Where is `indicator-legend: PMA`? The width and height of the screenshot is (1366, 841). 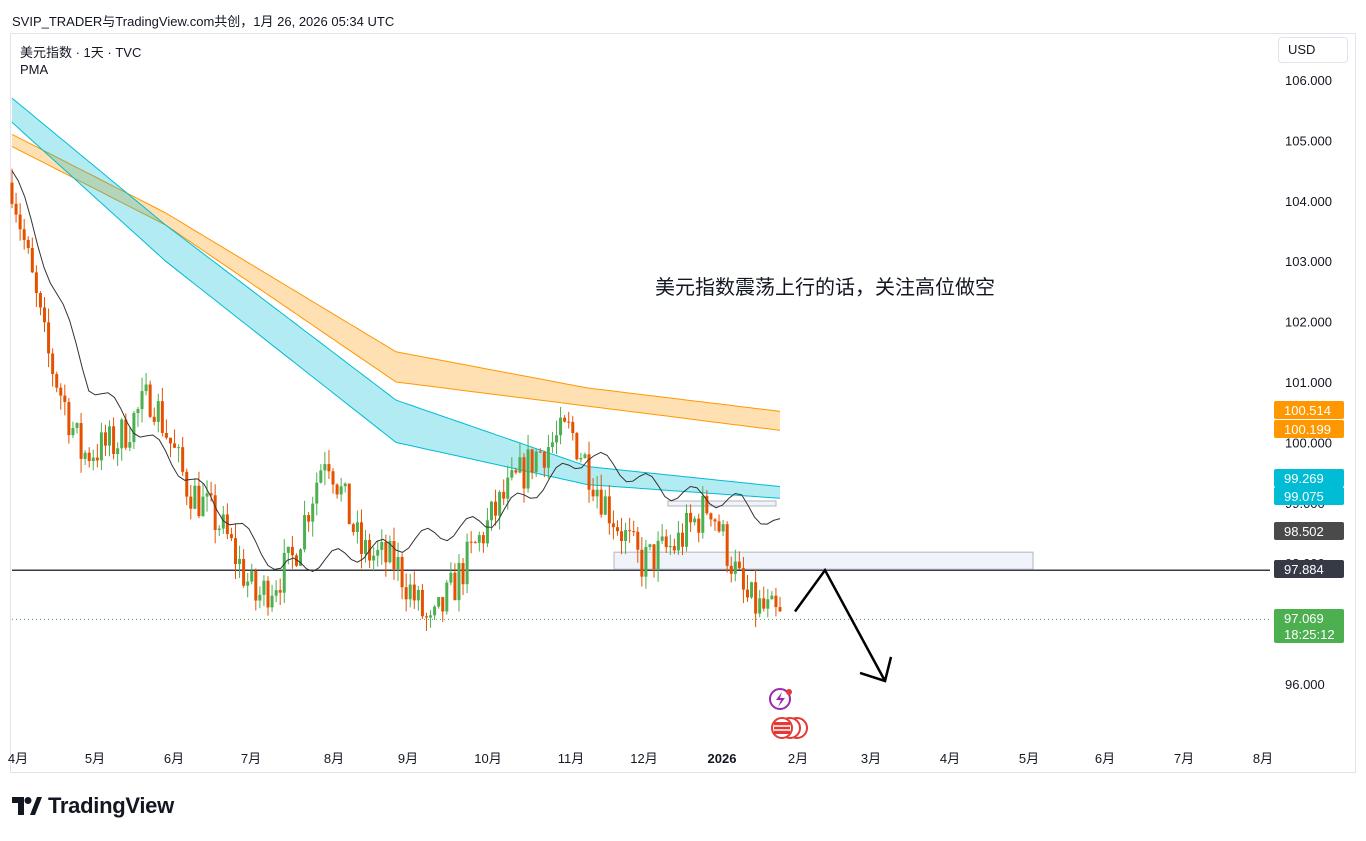 indicator-legend: PMA is located at coordinates (34, 69).